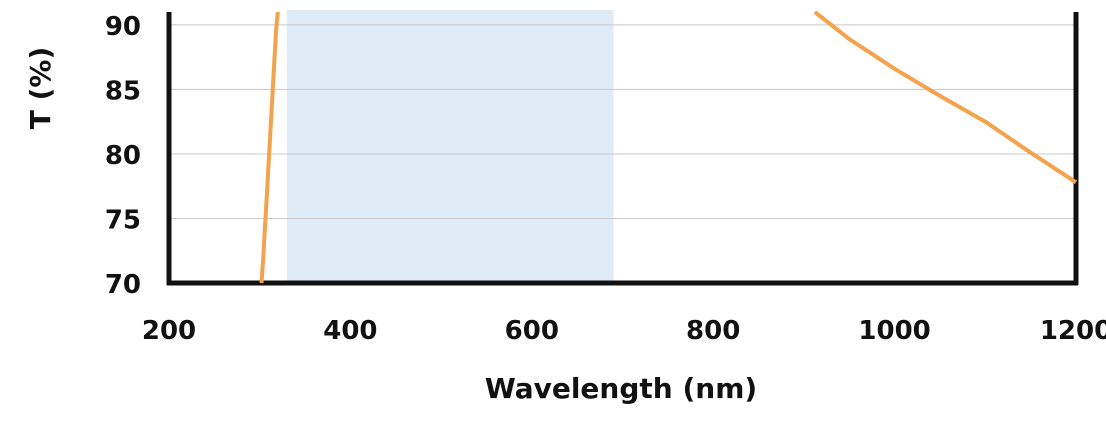 The image size is (1106, 422). Describe the element at coordinates (1073, 331) in the screenshot. I see `x-tick-label-1200: 1200` at that location.